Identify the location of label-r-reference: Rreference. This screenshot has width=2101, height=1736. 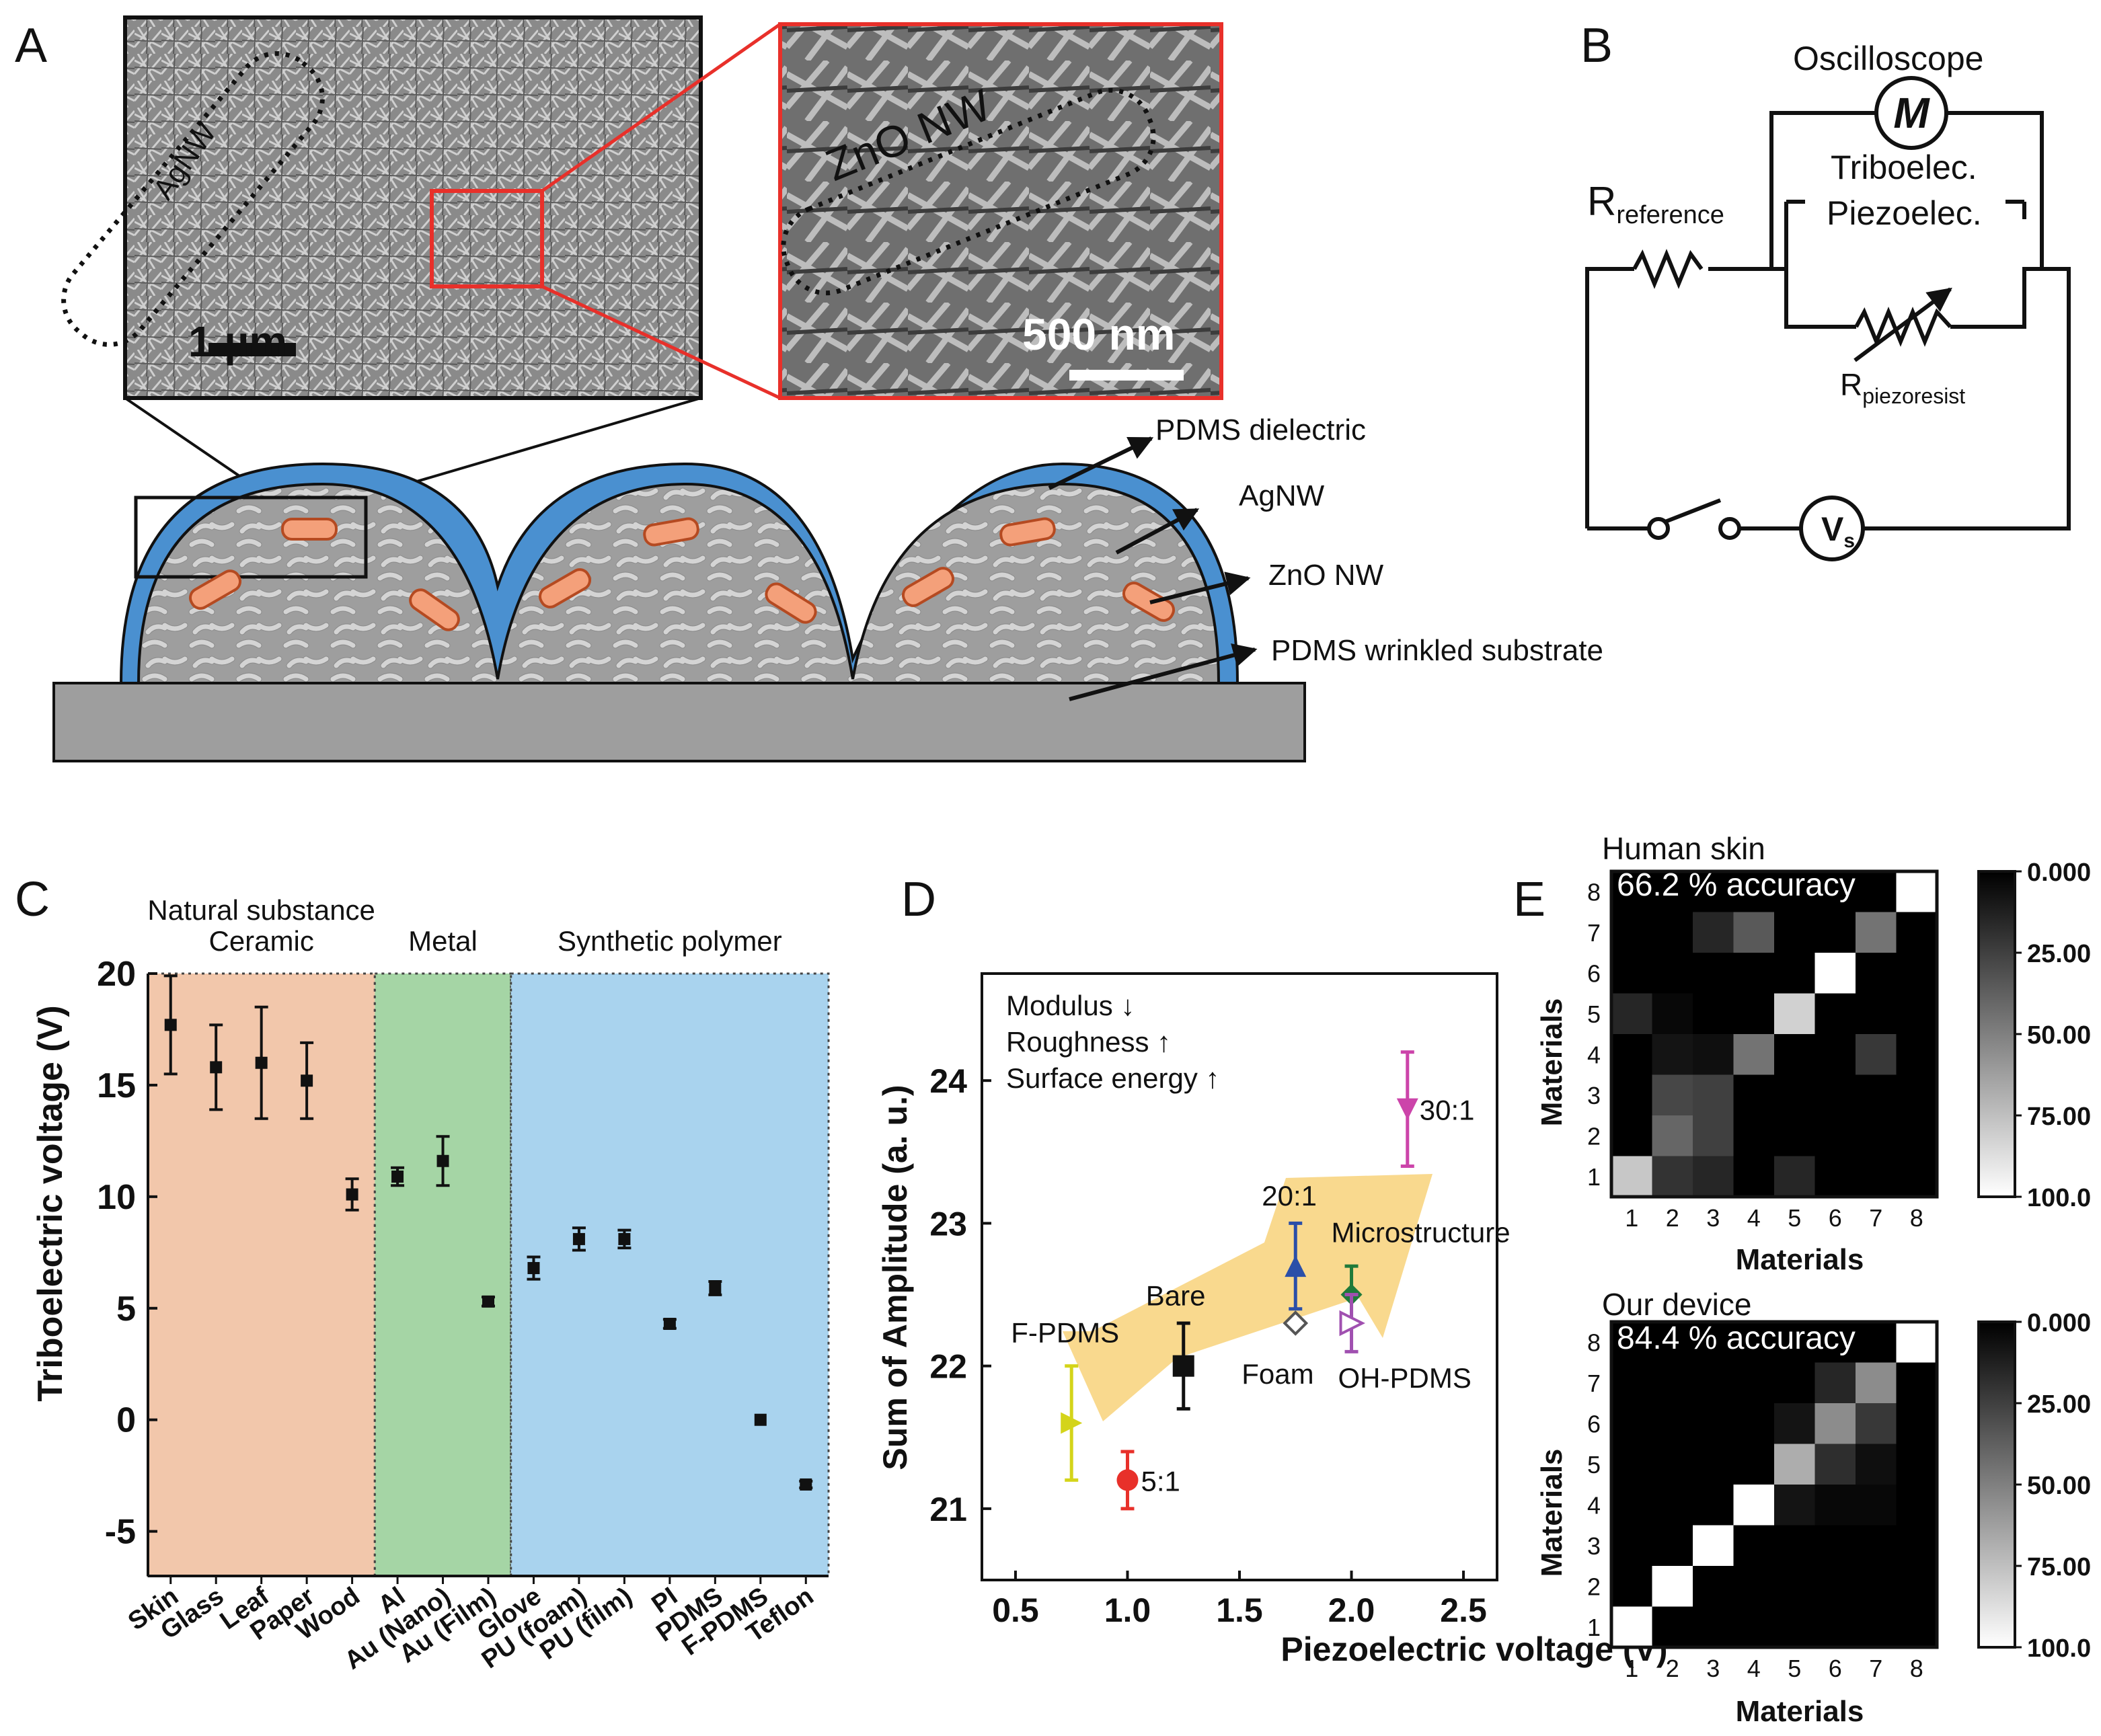
(1655, 204).